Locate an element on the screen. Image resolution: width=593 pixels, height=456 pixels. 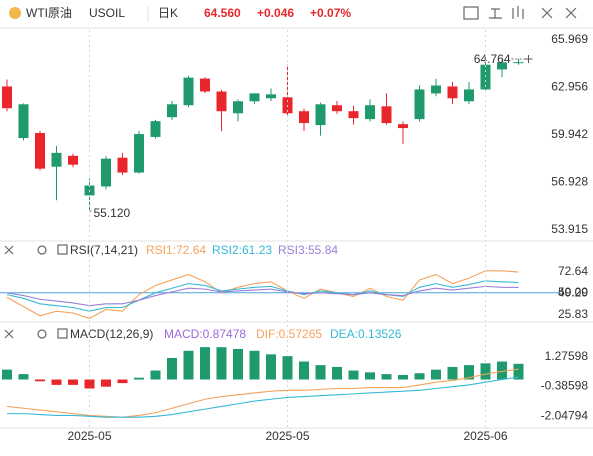
y-tick-label: -2.04794 is located at coordinates (565, 415).